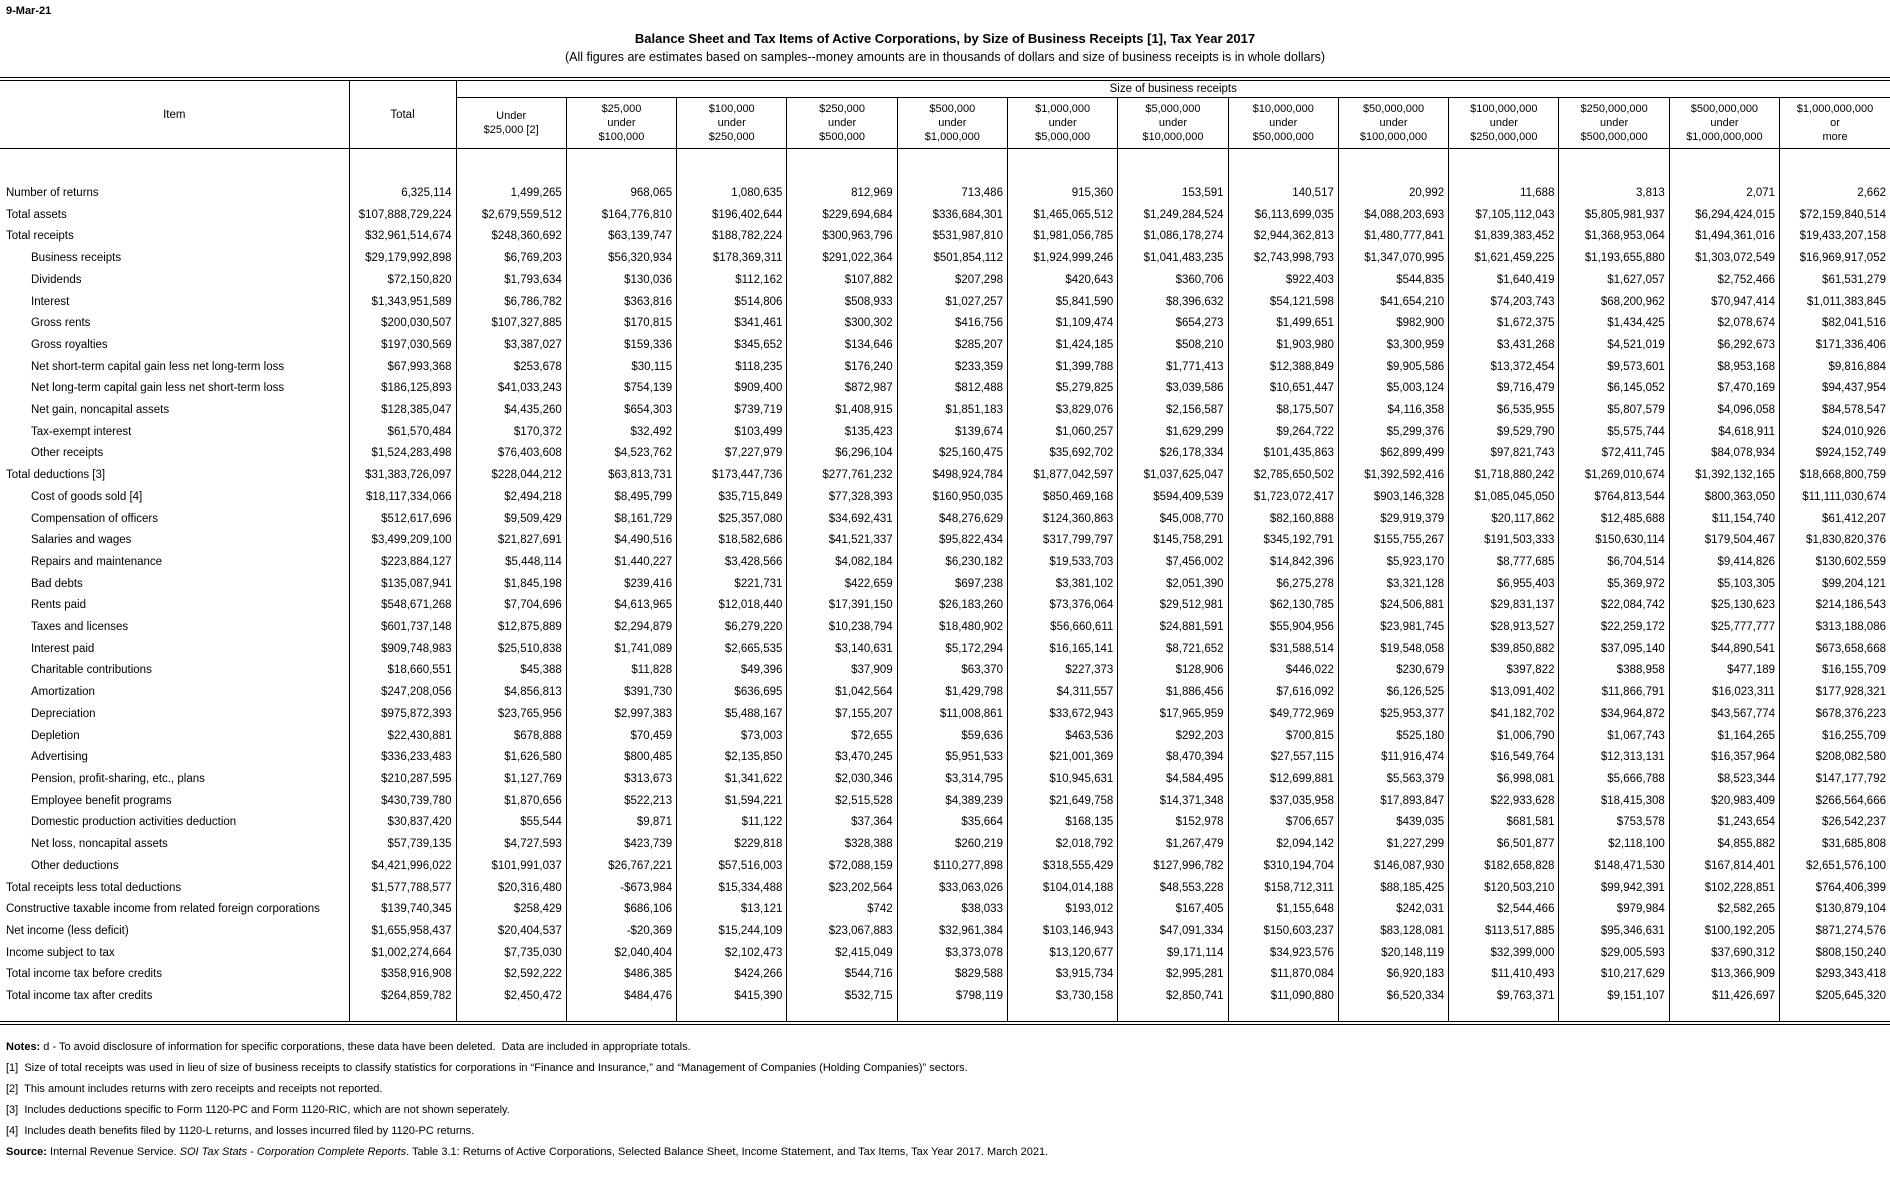 This screenshot has height=1182, width=1890. Describe the element at coordinates (1283, 823) in the screenshot. I see `cell-value: $706,657` at that location.